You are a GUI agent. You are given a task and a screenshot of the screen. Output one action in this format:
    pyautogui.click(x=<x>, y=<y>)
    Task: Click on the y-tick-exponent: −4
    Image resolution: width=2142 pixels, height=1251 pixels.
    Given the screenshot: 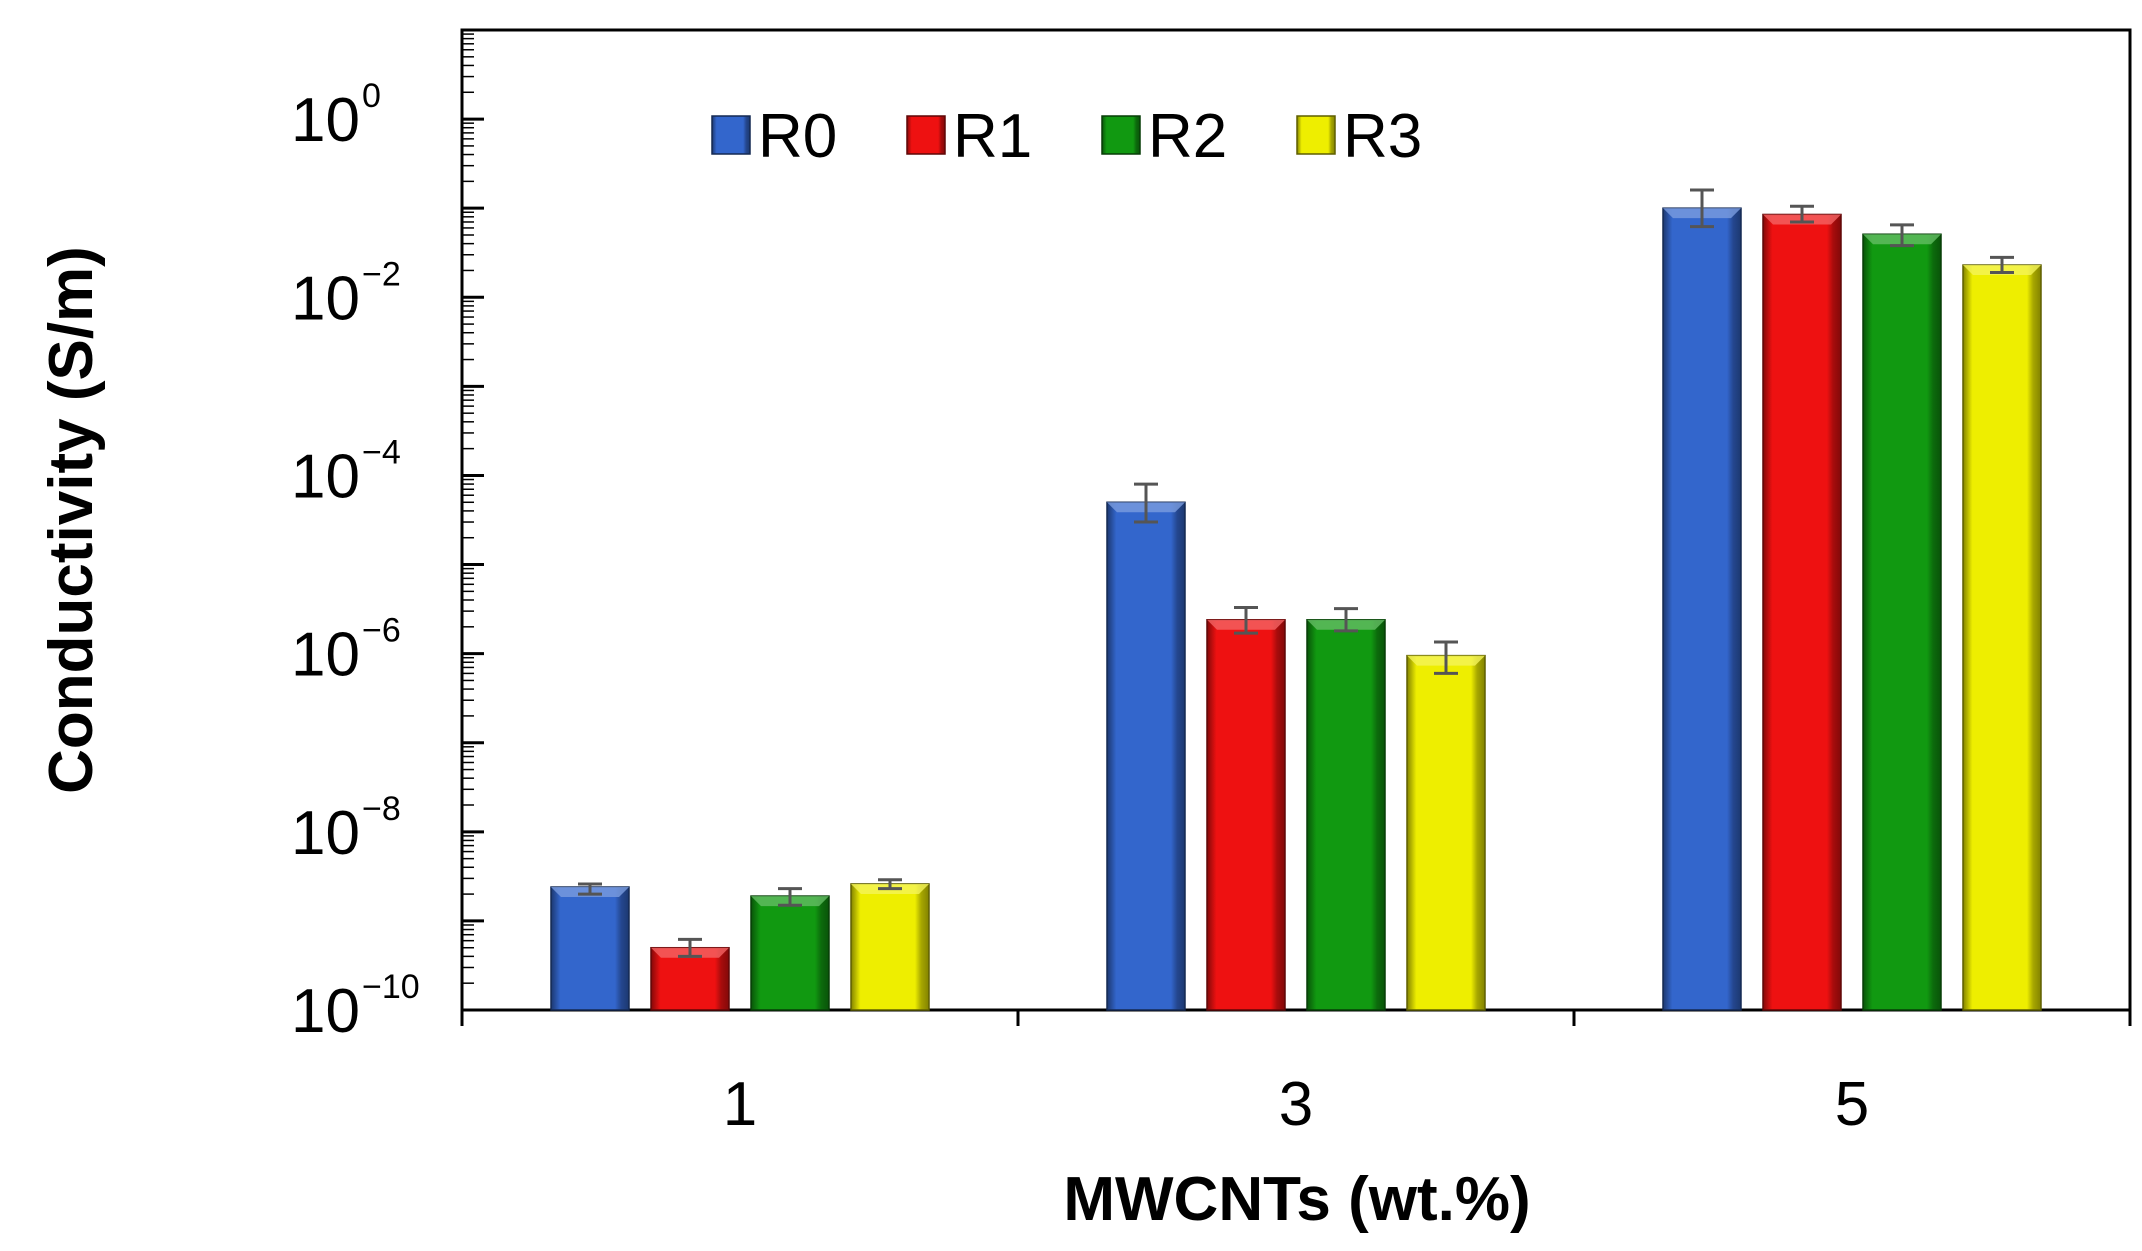 What is the action you would take?
    pyautogui.click(x=381, y=452)
    